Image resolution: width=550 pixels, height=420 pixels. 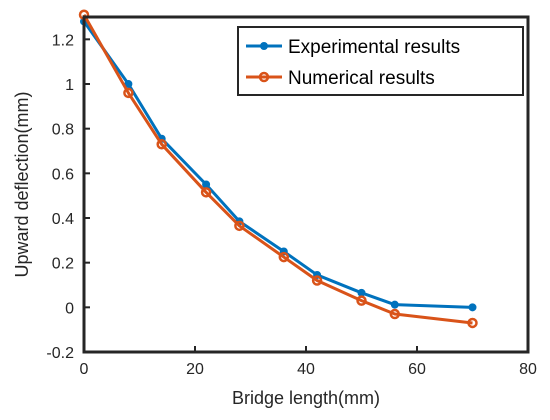 I want to click on x-tick-label: 40, so click(x=306, y=369).